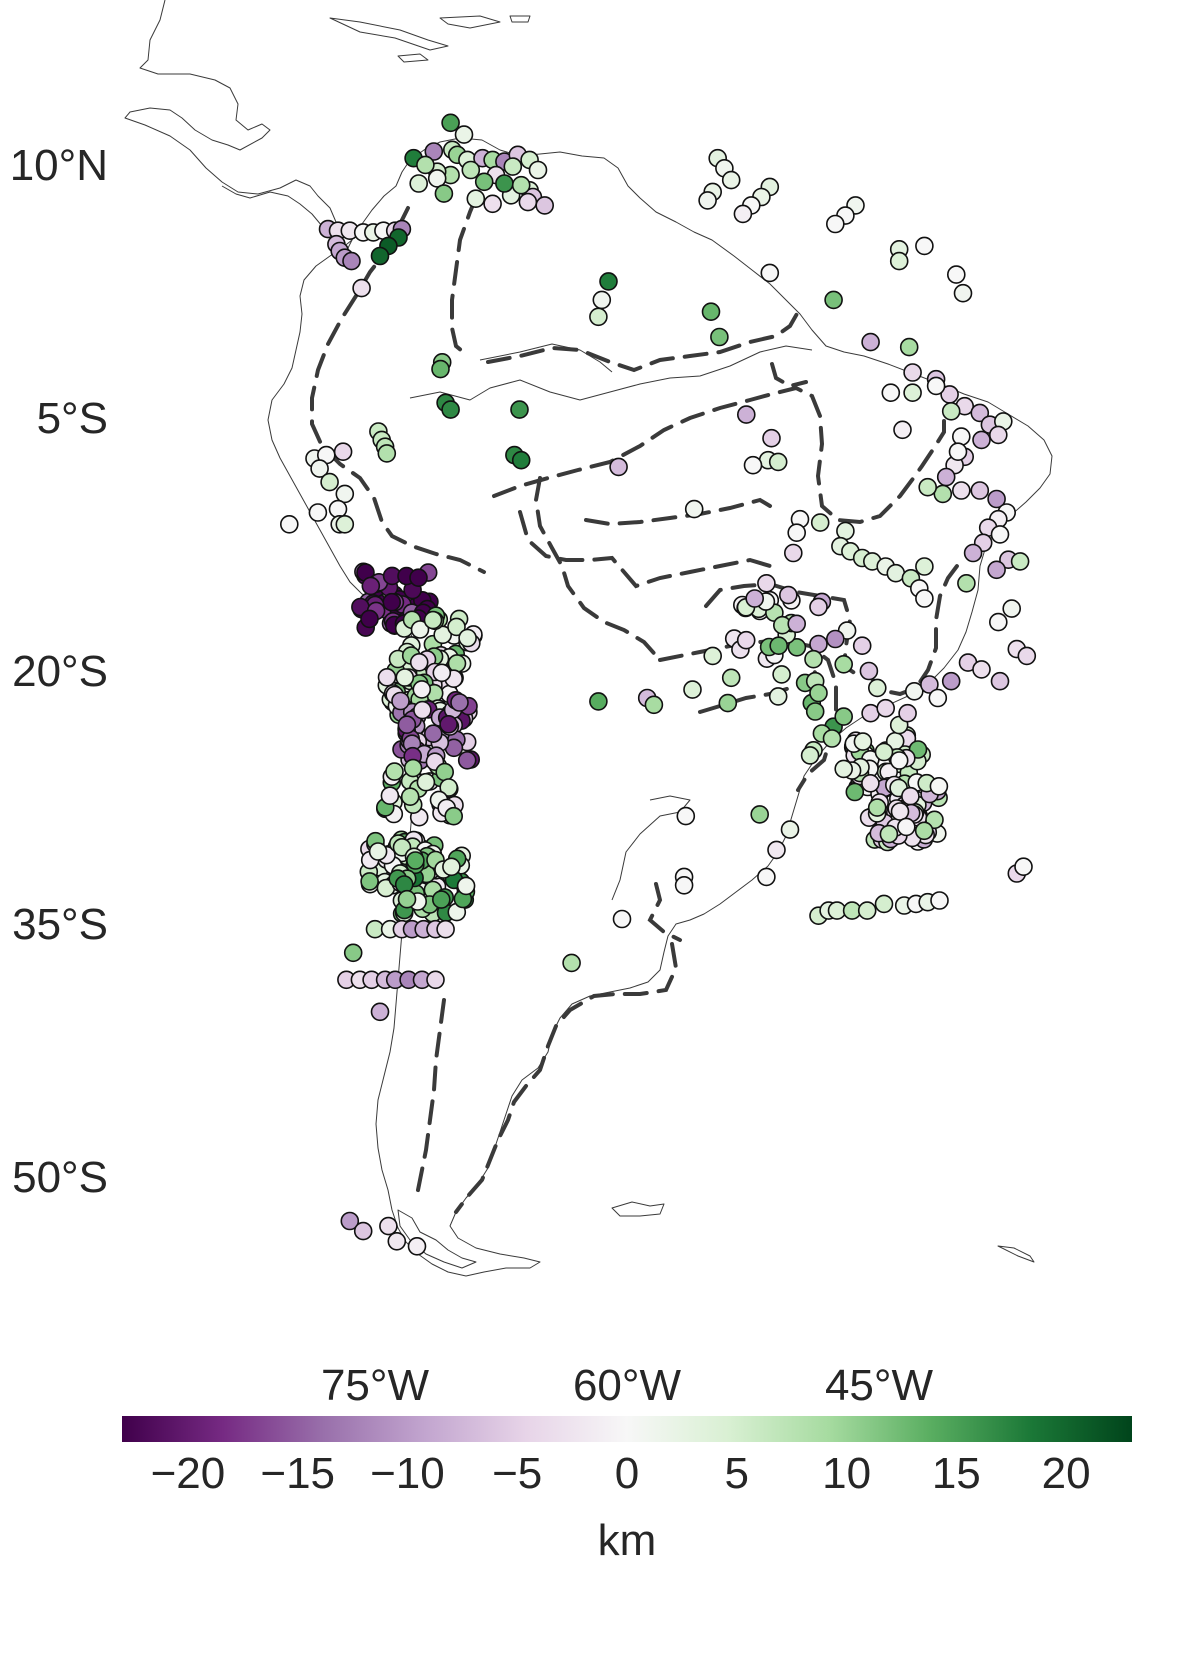  Describe the element at coordinates (956, 1473) in the screenshot. I see `colorbar-tick-label: 15` at that location.